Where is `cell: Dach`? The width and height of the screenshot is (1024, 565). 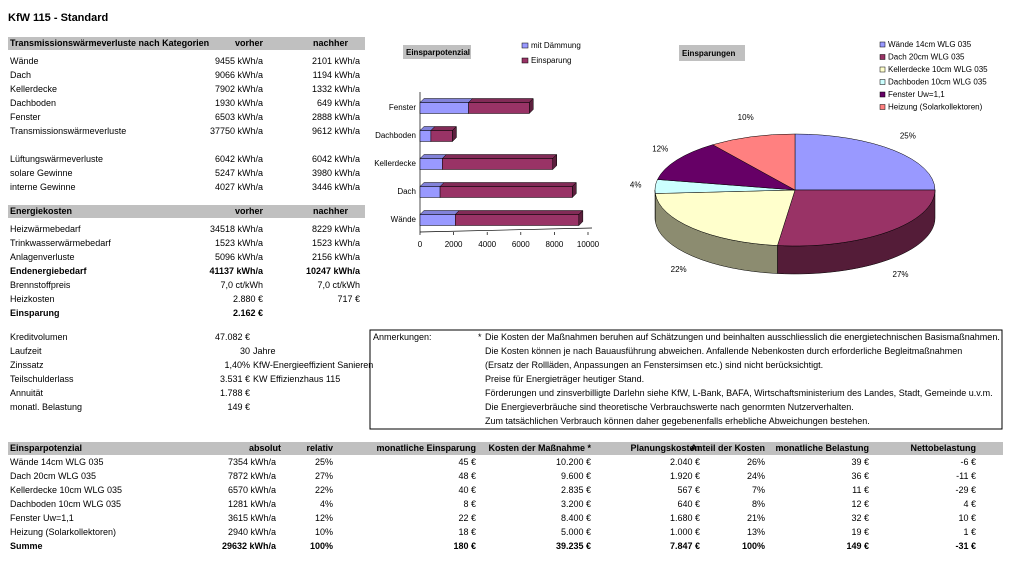 cell: Dach is located at coordinates (21, 75).